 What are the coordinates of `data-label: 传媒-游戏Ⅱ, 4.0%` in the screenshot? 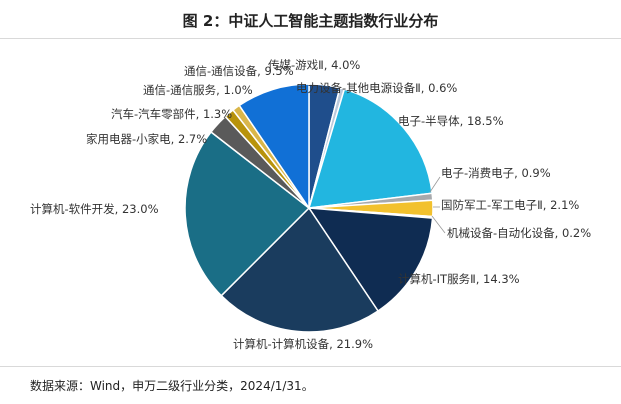 It's located at (314, 65).